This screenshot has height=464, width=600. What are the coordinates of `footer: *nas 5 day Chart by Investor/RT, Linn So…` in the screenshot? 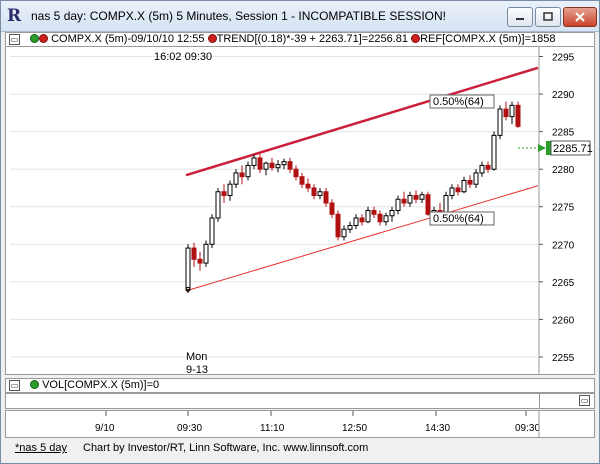 It's located at (300, 449).